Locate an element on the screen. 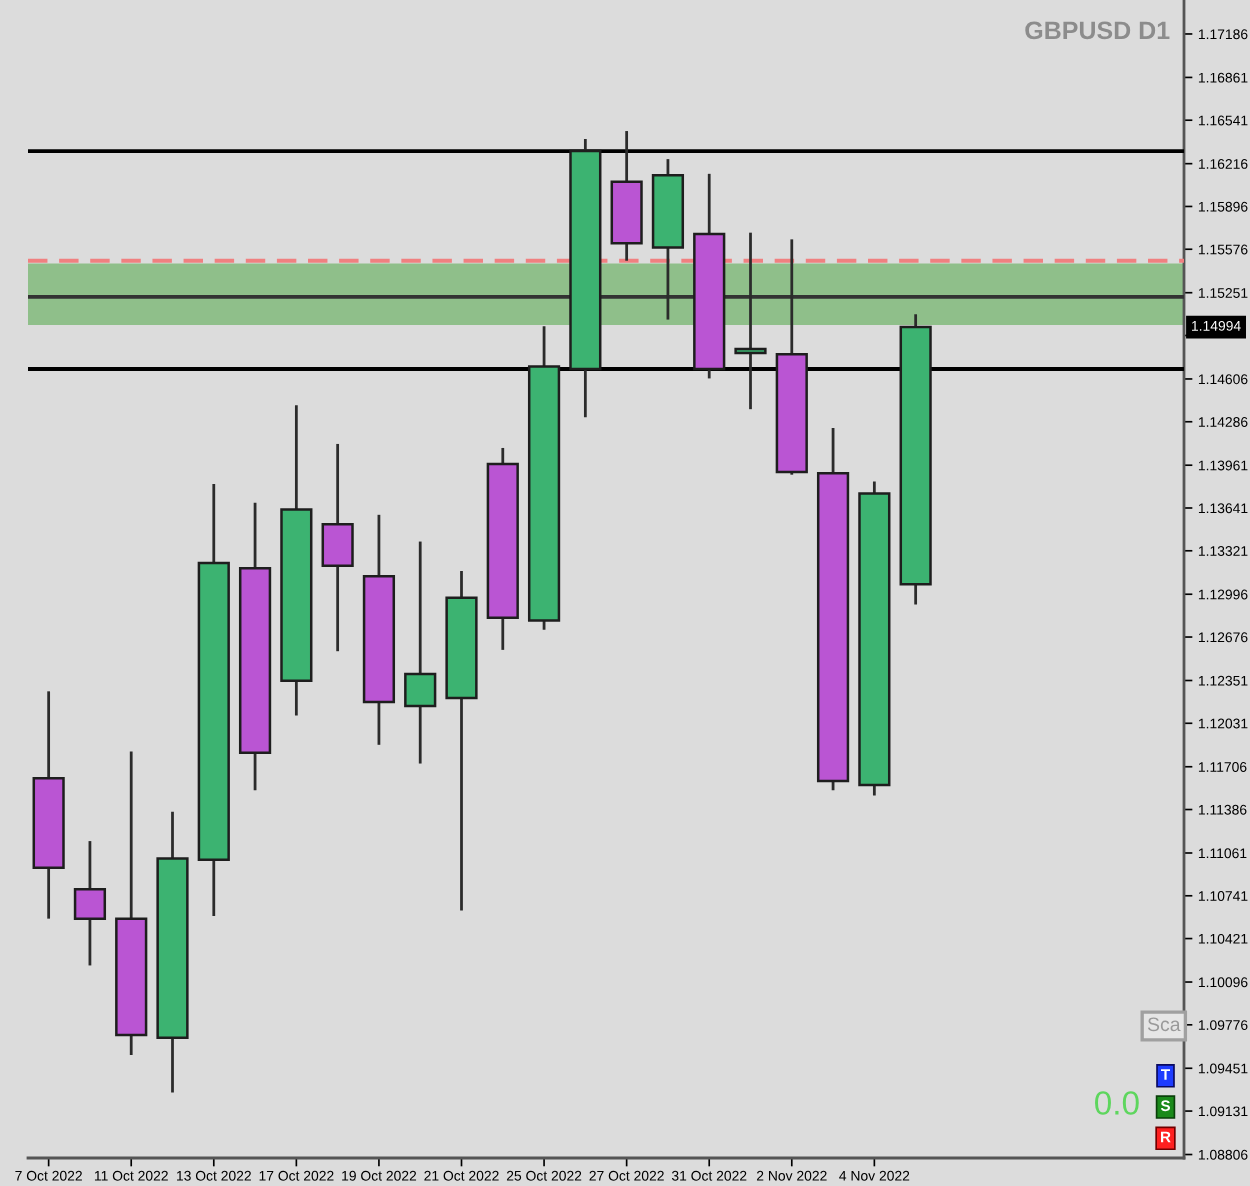 The image size is (1250, 1186). text: GBPUSD D1 is located at coordinates (1097, 30).